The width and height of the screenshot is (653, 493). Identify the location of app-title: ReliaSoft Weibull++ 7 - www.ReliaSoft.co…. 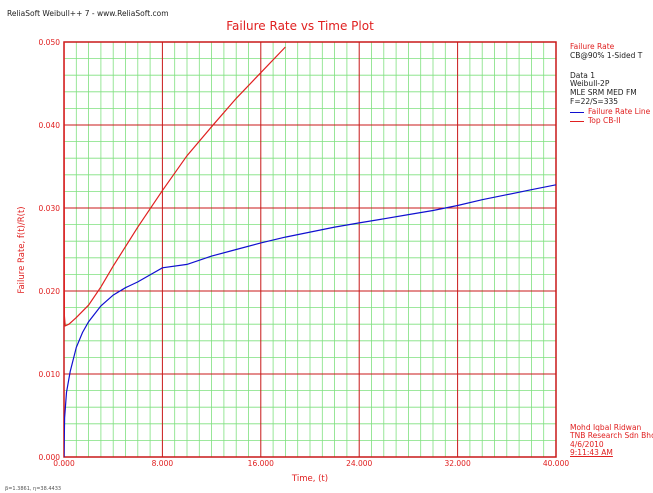
(88, 13).